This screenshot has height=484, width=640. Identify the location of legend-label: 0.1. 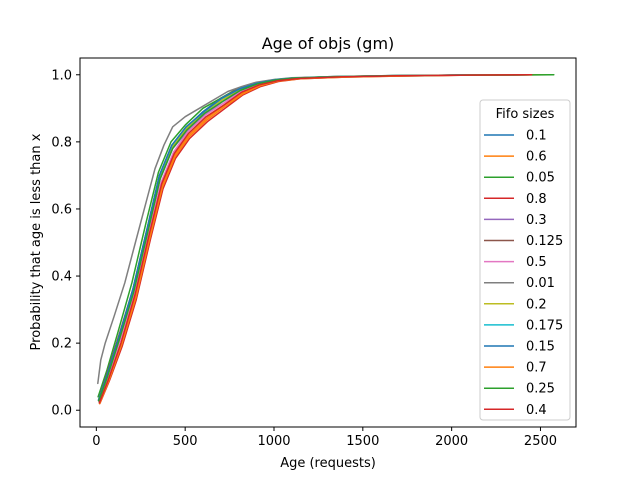
(536, 136).